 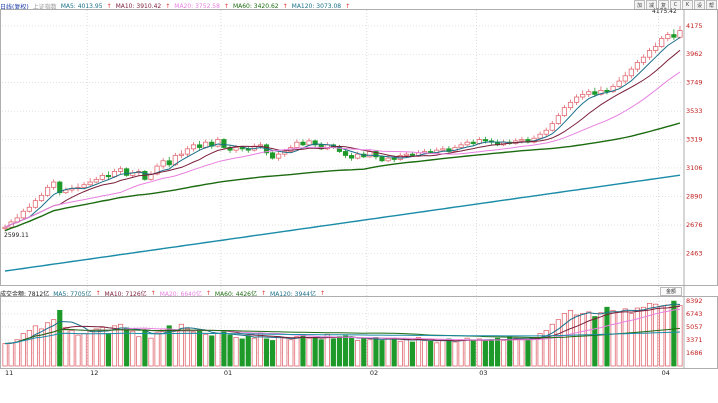 I want to click on vol-ma5-legend: MA5: 7705亿, so click(x=72, y=294).